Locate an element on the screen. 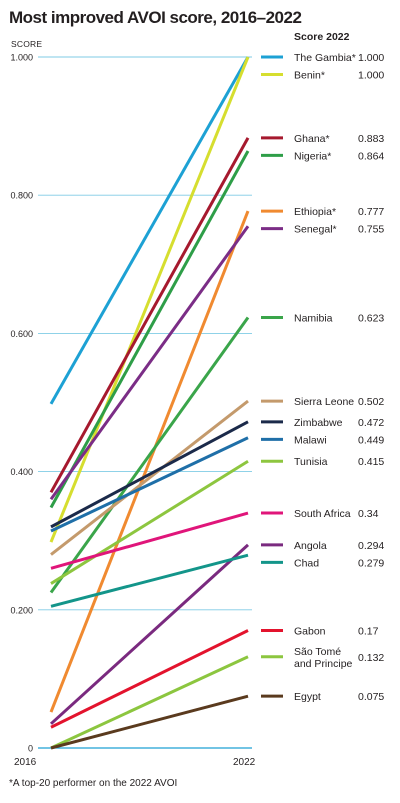  legend-label: Nigeria* is located at coordinates (312, 156).